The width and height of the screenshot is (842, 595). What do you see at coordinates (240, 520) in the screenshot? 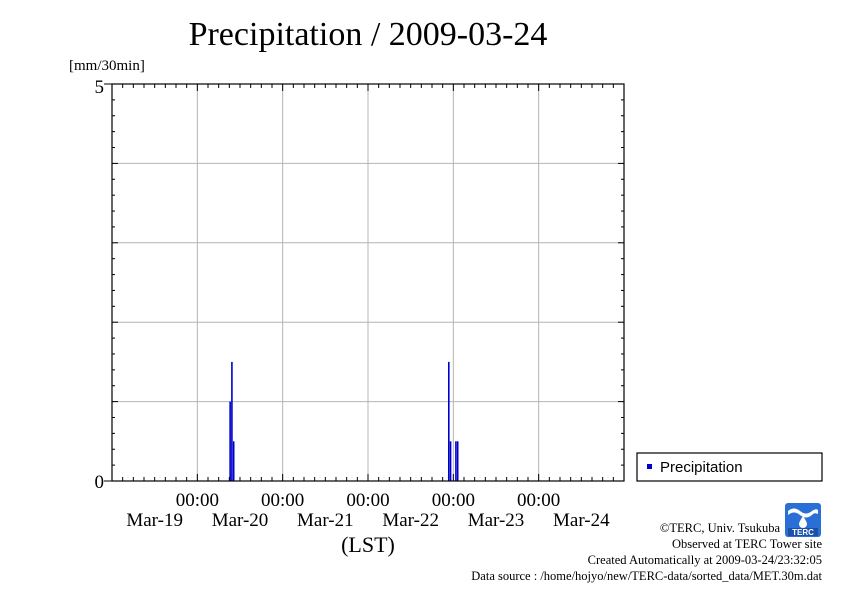
I see `x-tick-date-label: Mar-20` at bounding box center [240, 520].